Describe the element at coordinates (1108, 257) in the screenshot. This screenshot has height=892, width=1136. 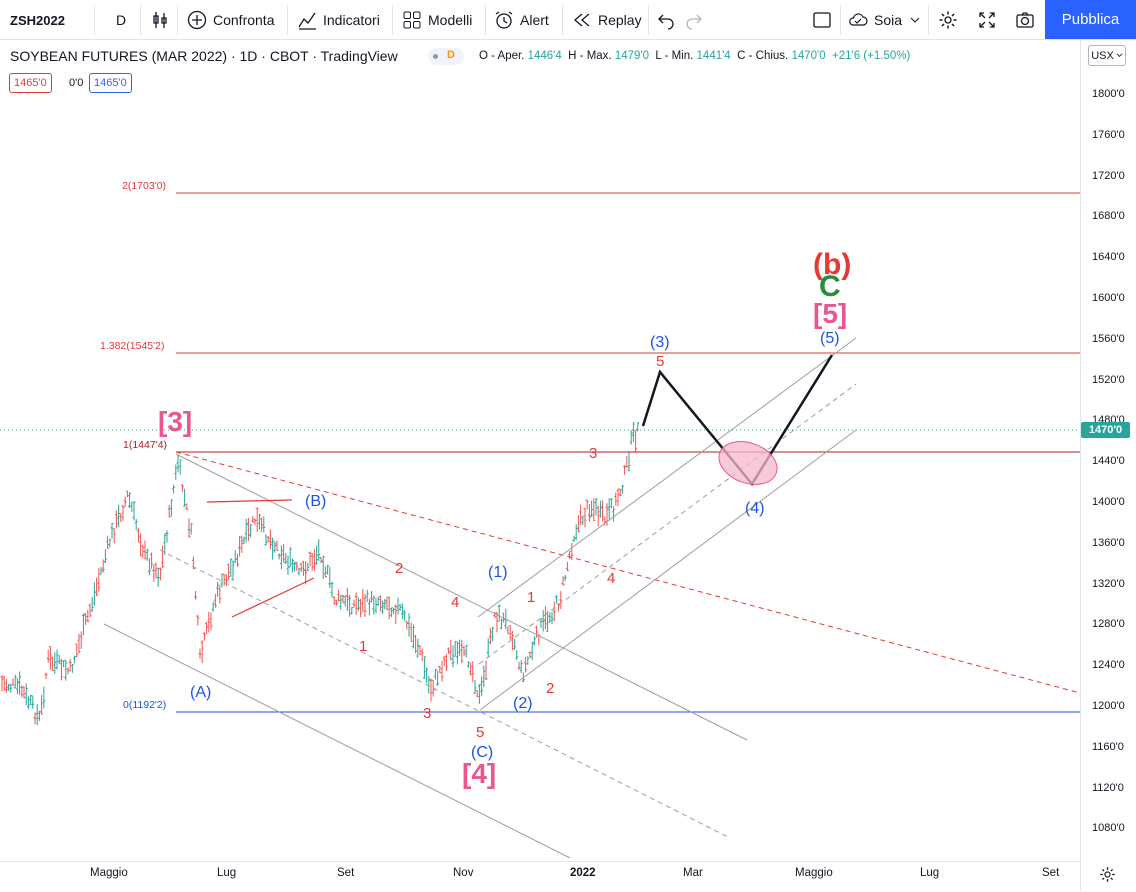
I see `price-tick-label: 1640'0` at that location.